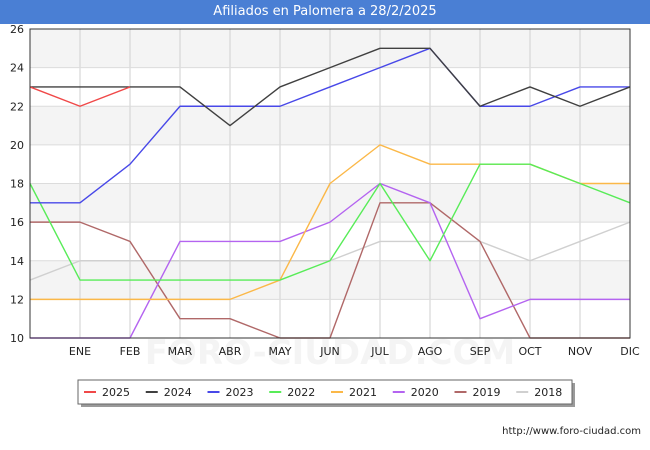 The width and height of the screenshot is (650, 450). I want to click on x-tick-label: SEP, so click(480, 351).